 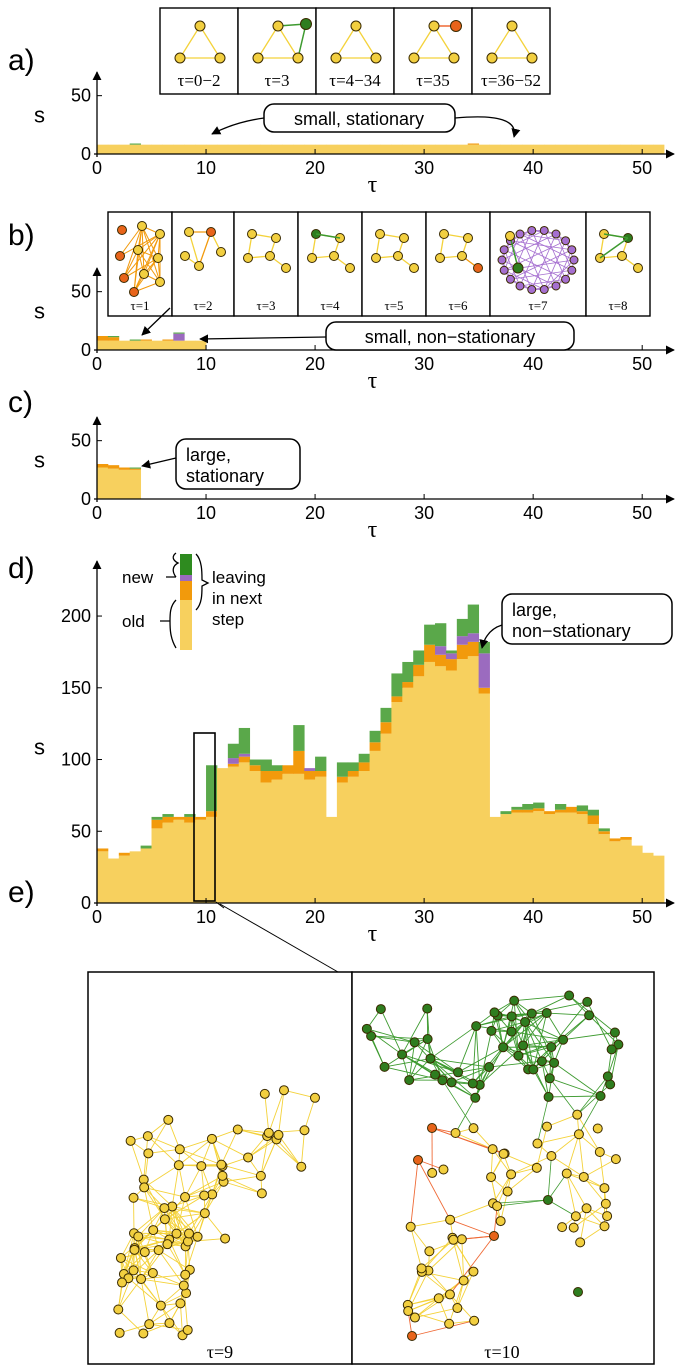 I want to click on inset-node-purple, so click(x=502, y=260).